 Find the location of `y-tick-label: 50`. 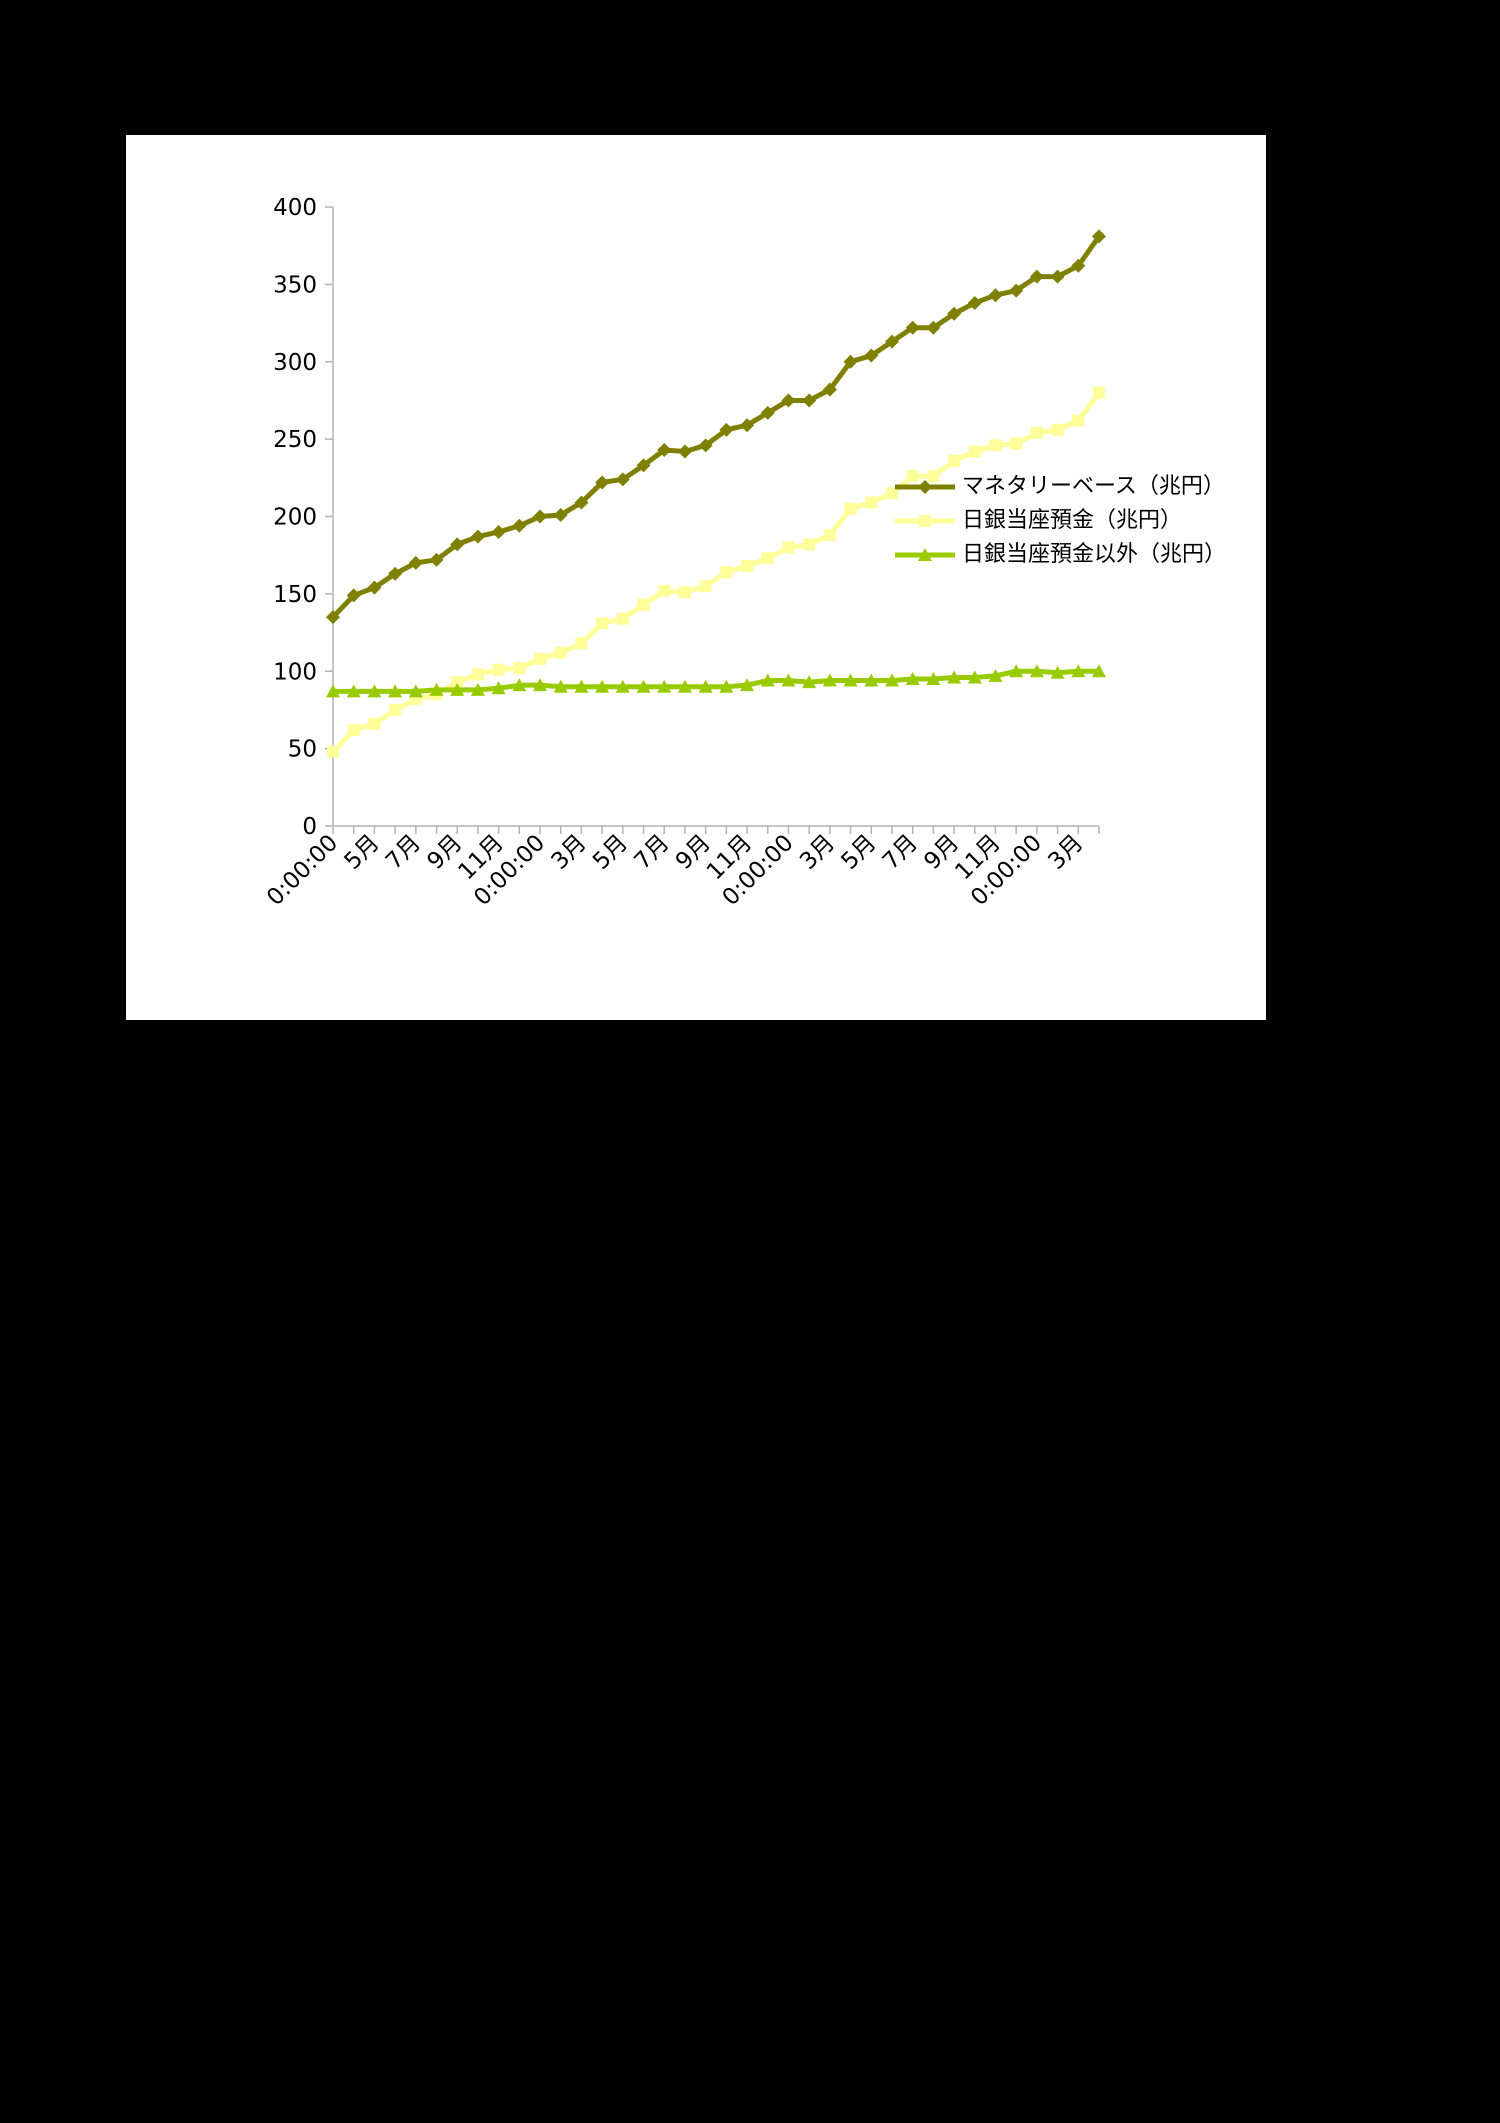

y-tick-label: 50 is located at coordinates (302, 750).